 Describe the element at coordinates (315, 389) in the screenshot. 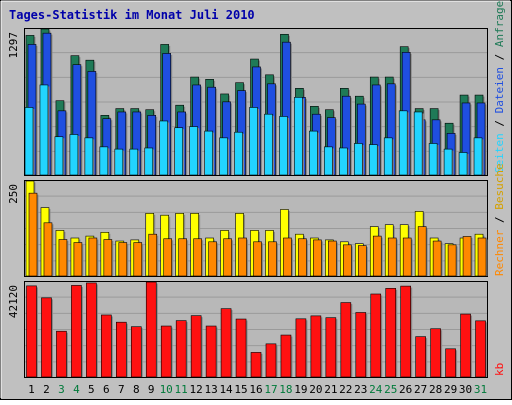

I see `x-tick-label: 20` at that location.